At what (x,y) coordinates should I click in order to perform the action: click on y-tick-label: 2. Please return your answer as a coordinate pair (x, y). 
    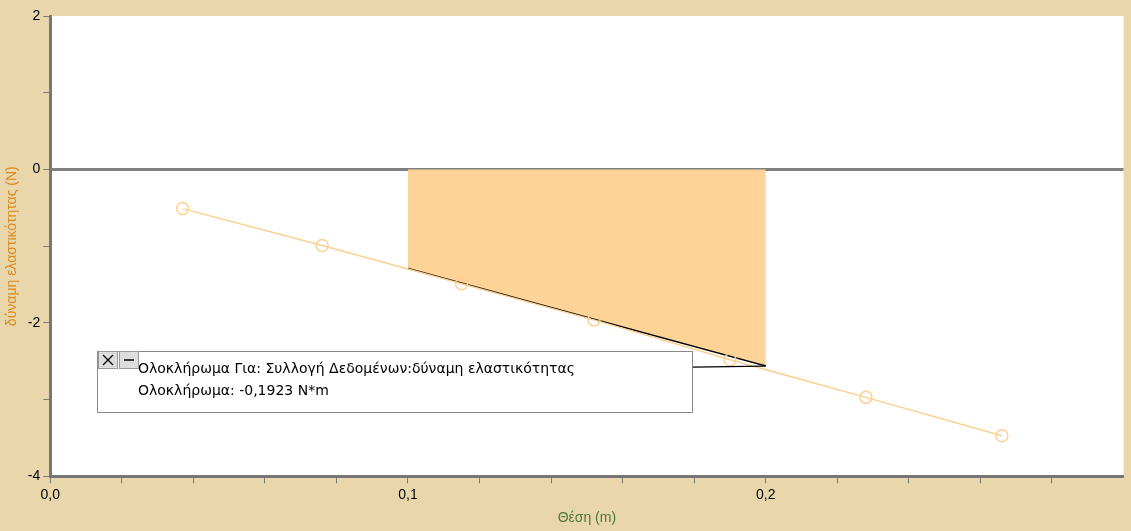
    Looking at the image, I should click on (36, 14).